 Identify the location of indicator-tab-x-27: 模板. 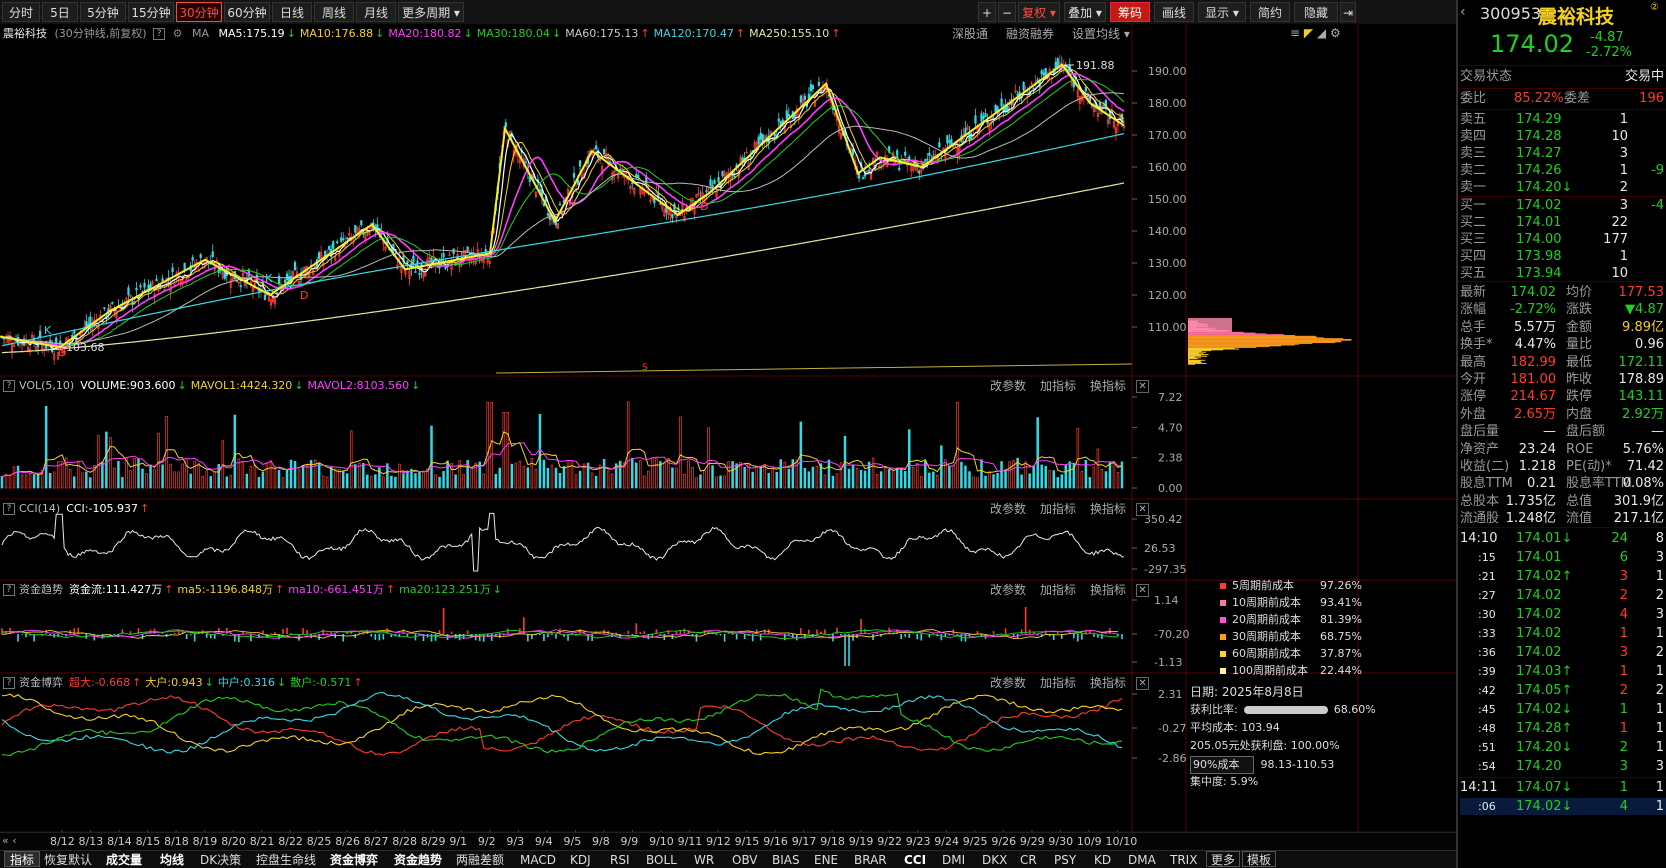
(1259, 859).